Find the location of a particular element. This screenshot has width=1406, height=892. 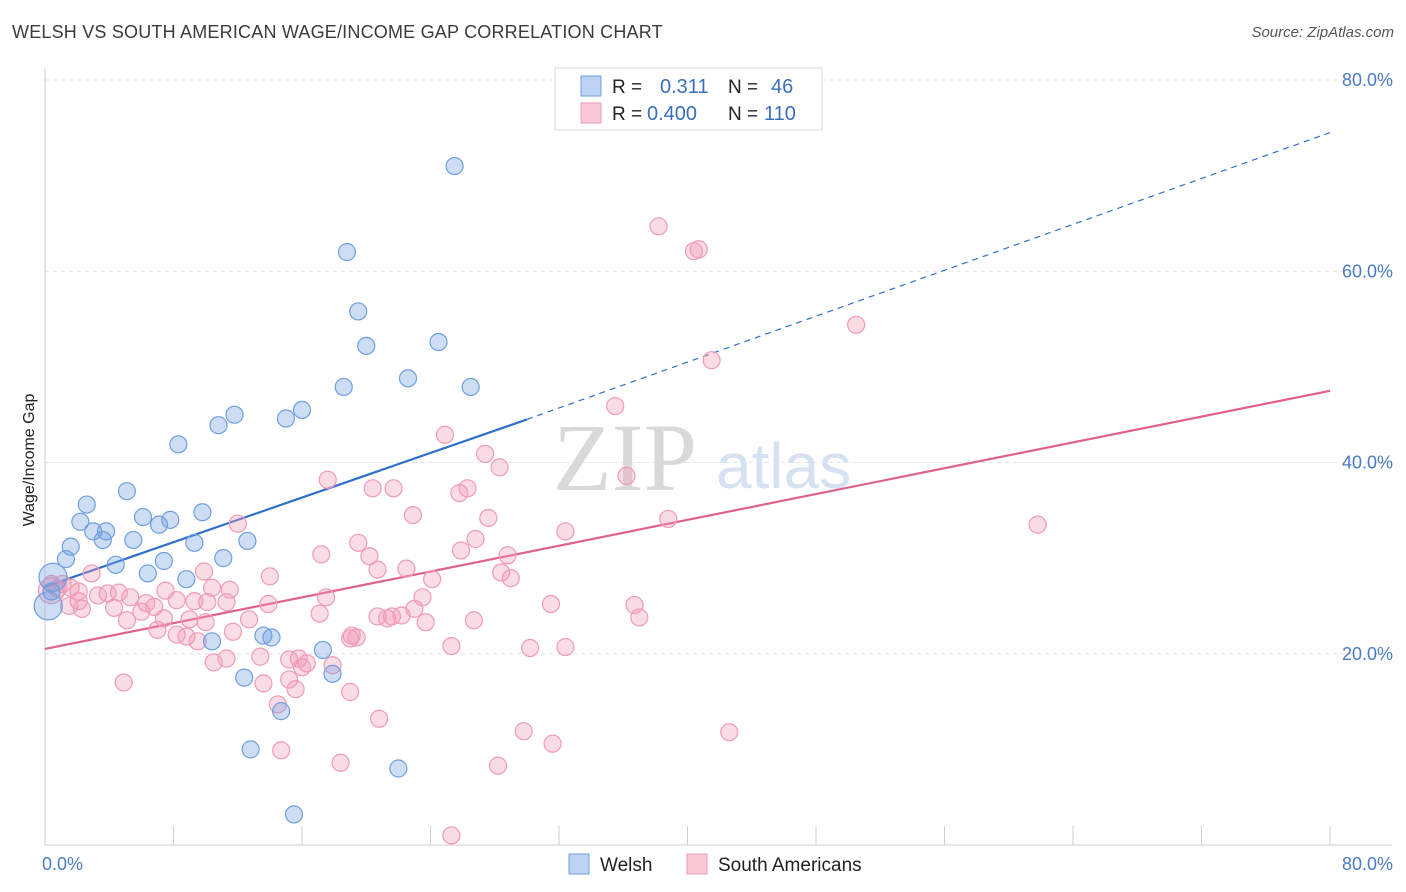

legend-swatch-welsh is located at coordinates (591, 86).